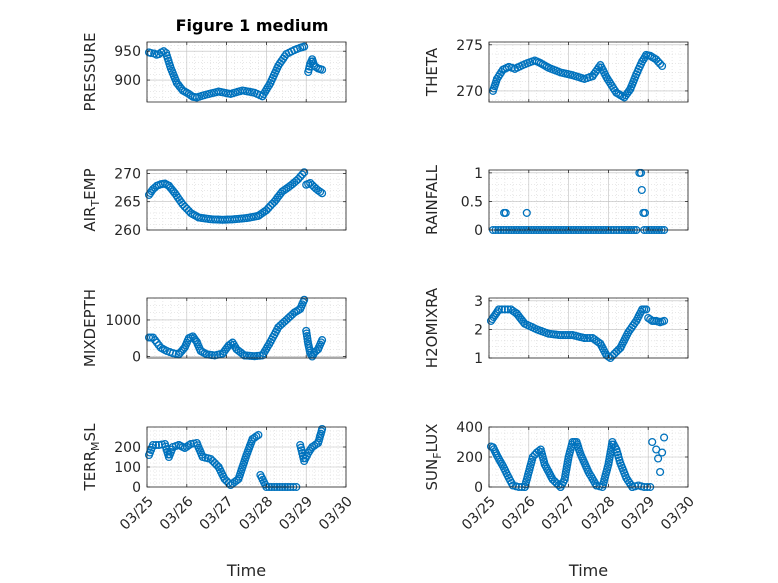 Image resolution: width=778 pixels, height=583 pixels. Describe the element at coordinates (432, 327) in the screenshot. I see `y-axis-label: H2OMIXRA` at that location.